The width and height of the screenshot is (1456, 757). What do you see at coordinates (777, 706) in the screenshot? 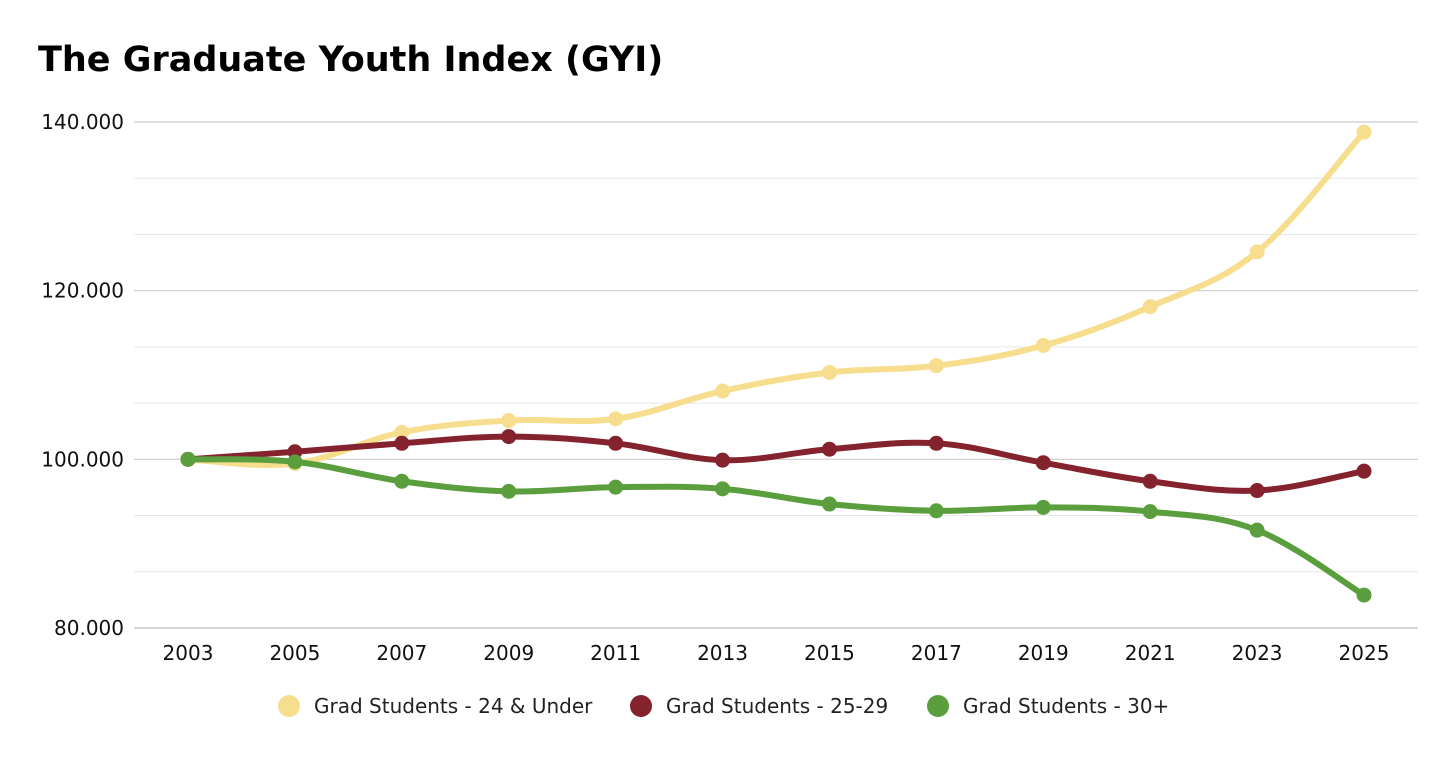
I see `legend-label: Grad Students - 25-29` at bounding box center [777, 706].